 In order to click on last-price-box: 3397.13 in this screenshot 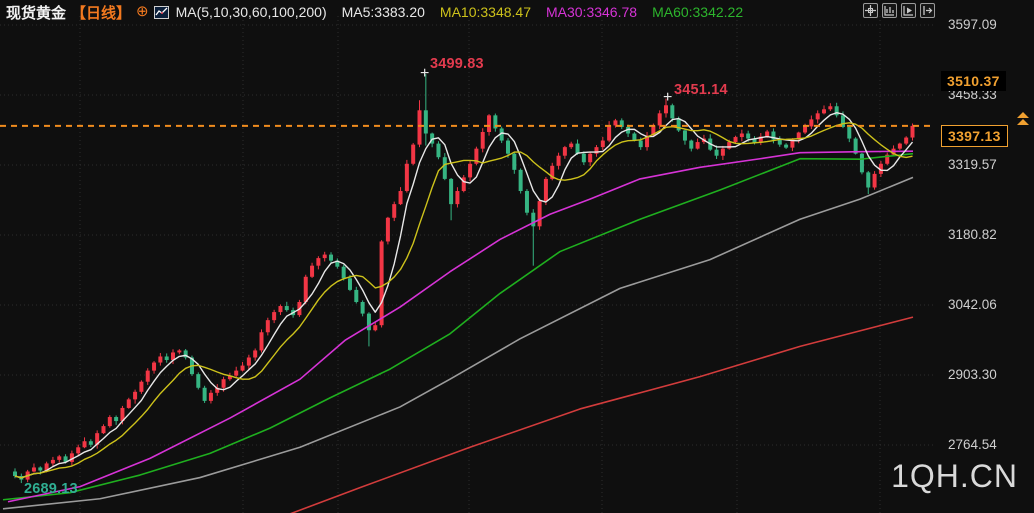, I will do `click(974, 136)`.